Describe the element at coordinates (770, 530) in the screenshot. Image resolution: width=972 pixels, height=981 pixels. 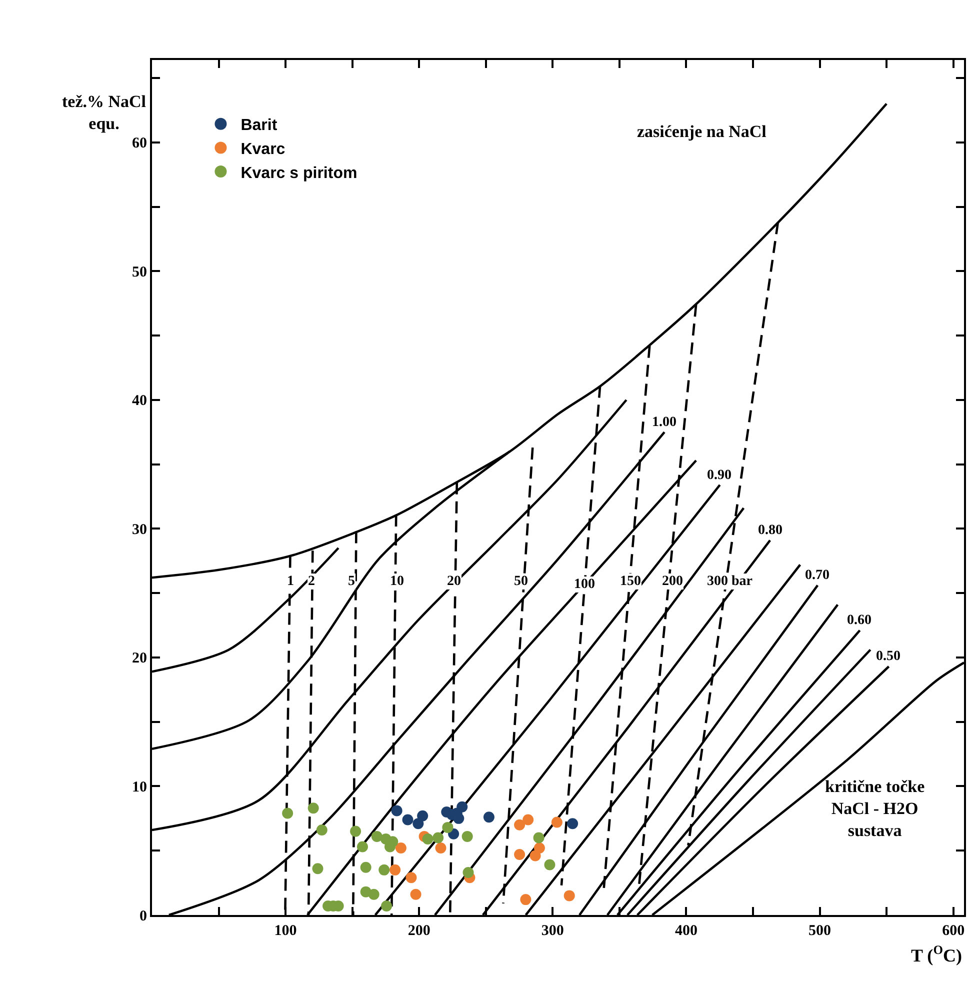
I see `annotation: 0.80` at that location.